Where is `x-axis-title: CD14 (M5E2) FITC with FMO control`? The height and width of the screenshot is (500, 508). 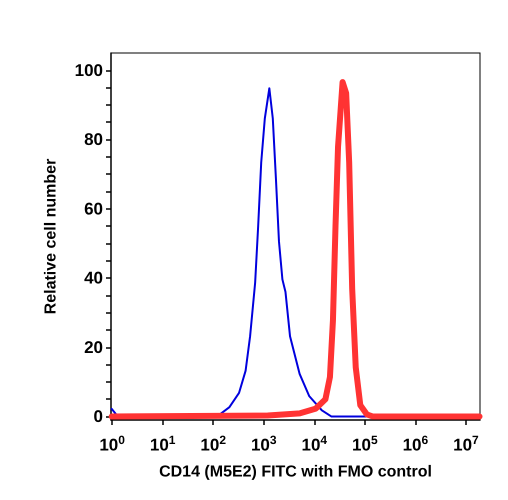 x-axis-title: CD14 (M5E2) FITC with FMO control is located at coordinates (295, 472).